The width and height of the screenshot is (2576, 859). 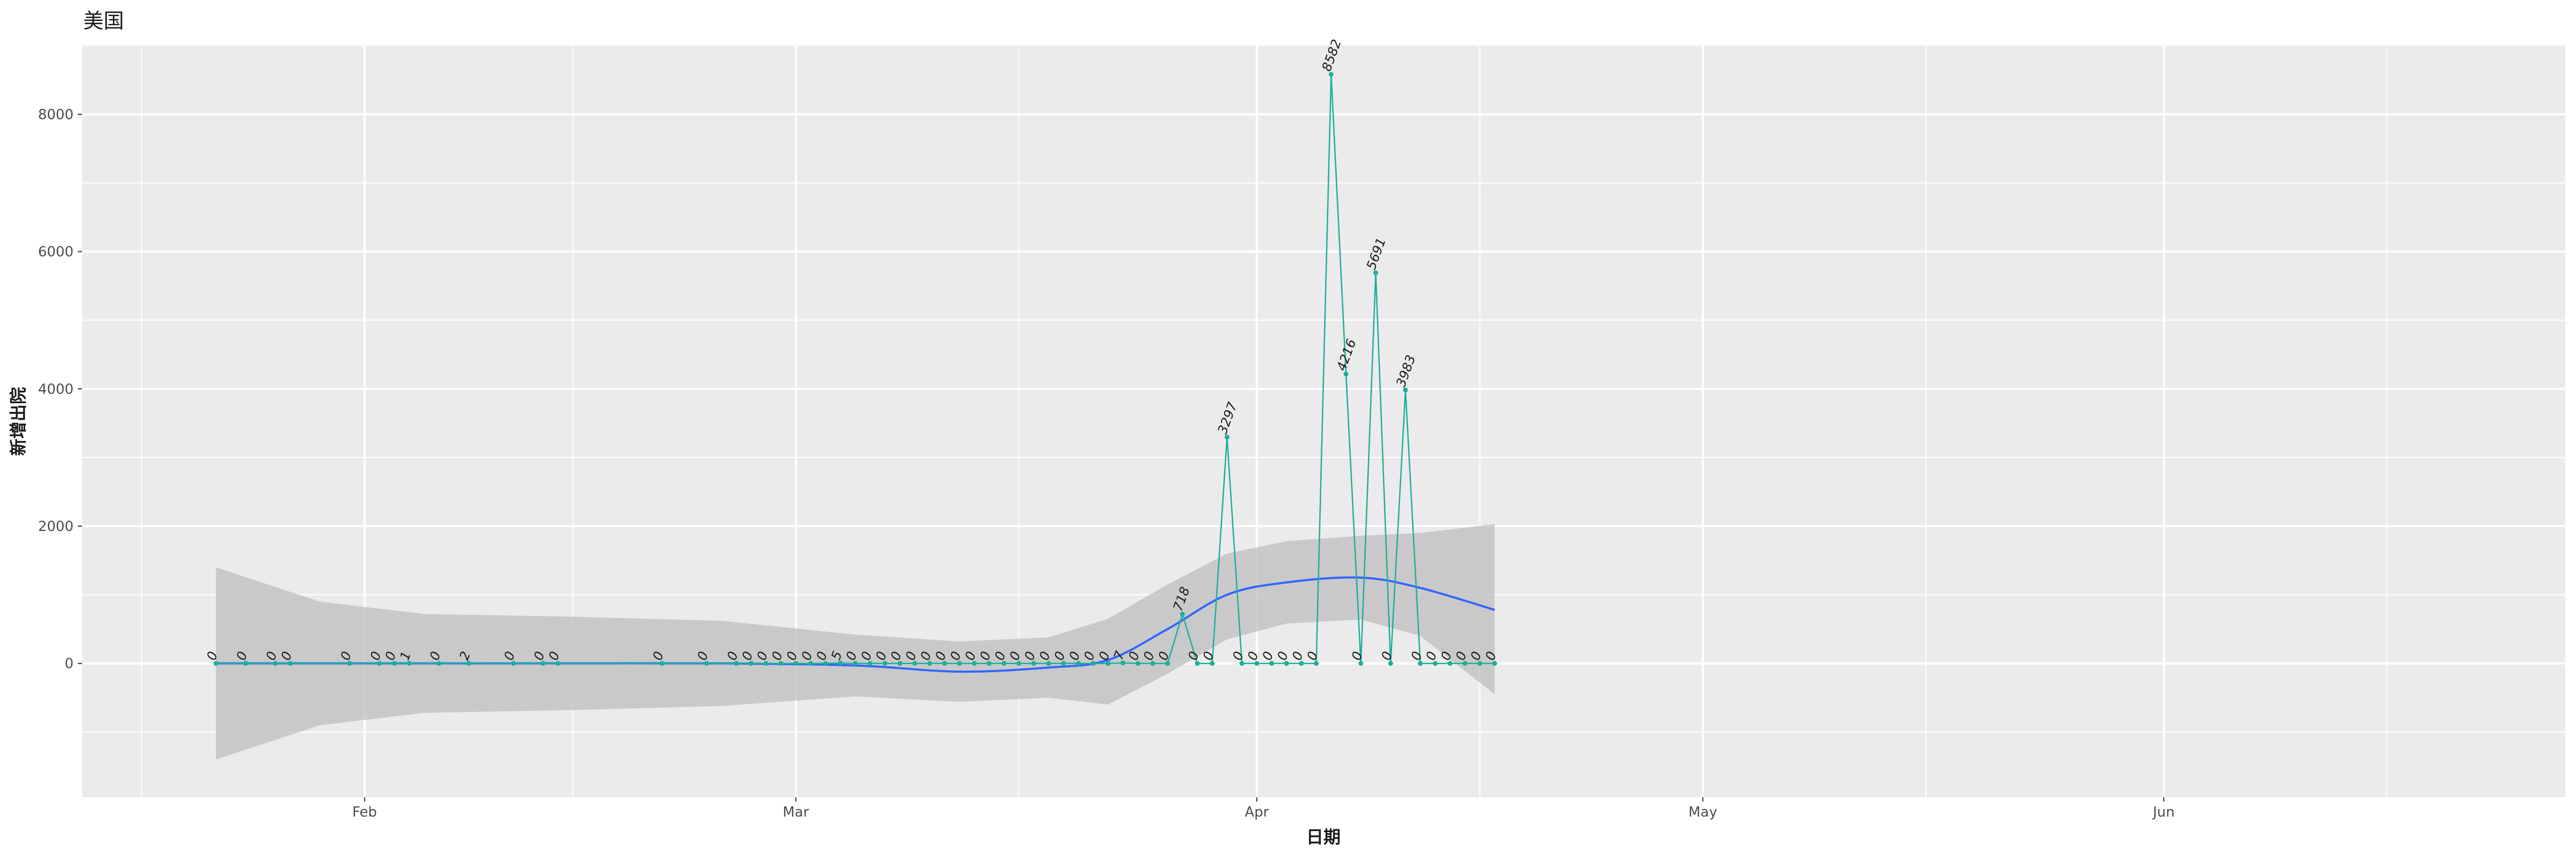 I want to click on y-tick-label: 4000, so click(x=56, y=389).